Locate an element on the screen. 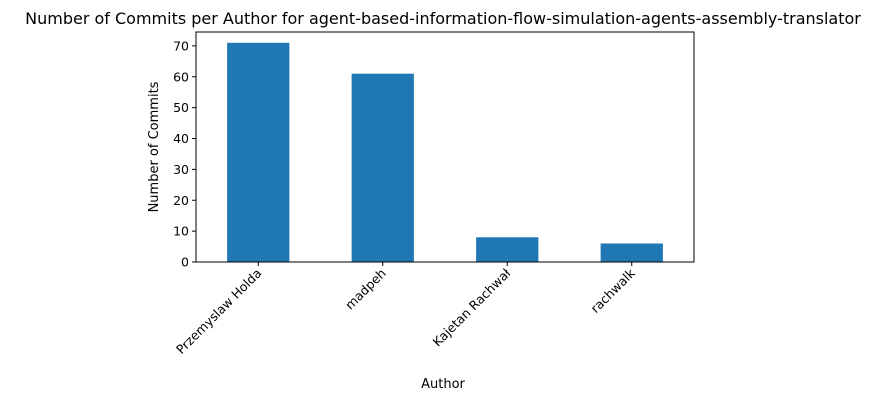 This screenshot has width=887, height=401. x-tick-label-3: rachwalk is located at coordinates (613, 290).